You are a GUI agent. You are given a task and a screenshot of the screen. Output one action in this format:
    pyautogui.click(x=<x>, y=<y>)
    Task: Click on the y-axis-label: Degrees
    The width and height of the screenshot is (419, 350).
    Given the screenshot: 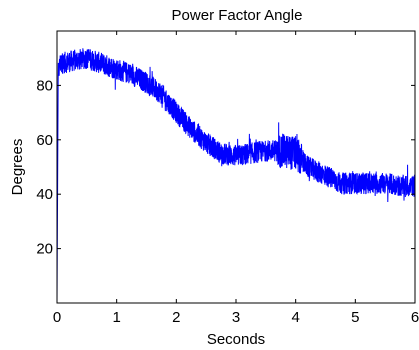 What is the action you would take?
    pyautogui.click(x=17, y=167)
    